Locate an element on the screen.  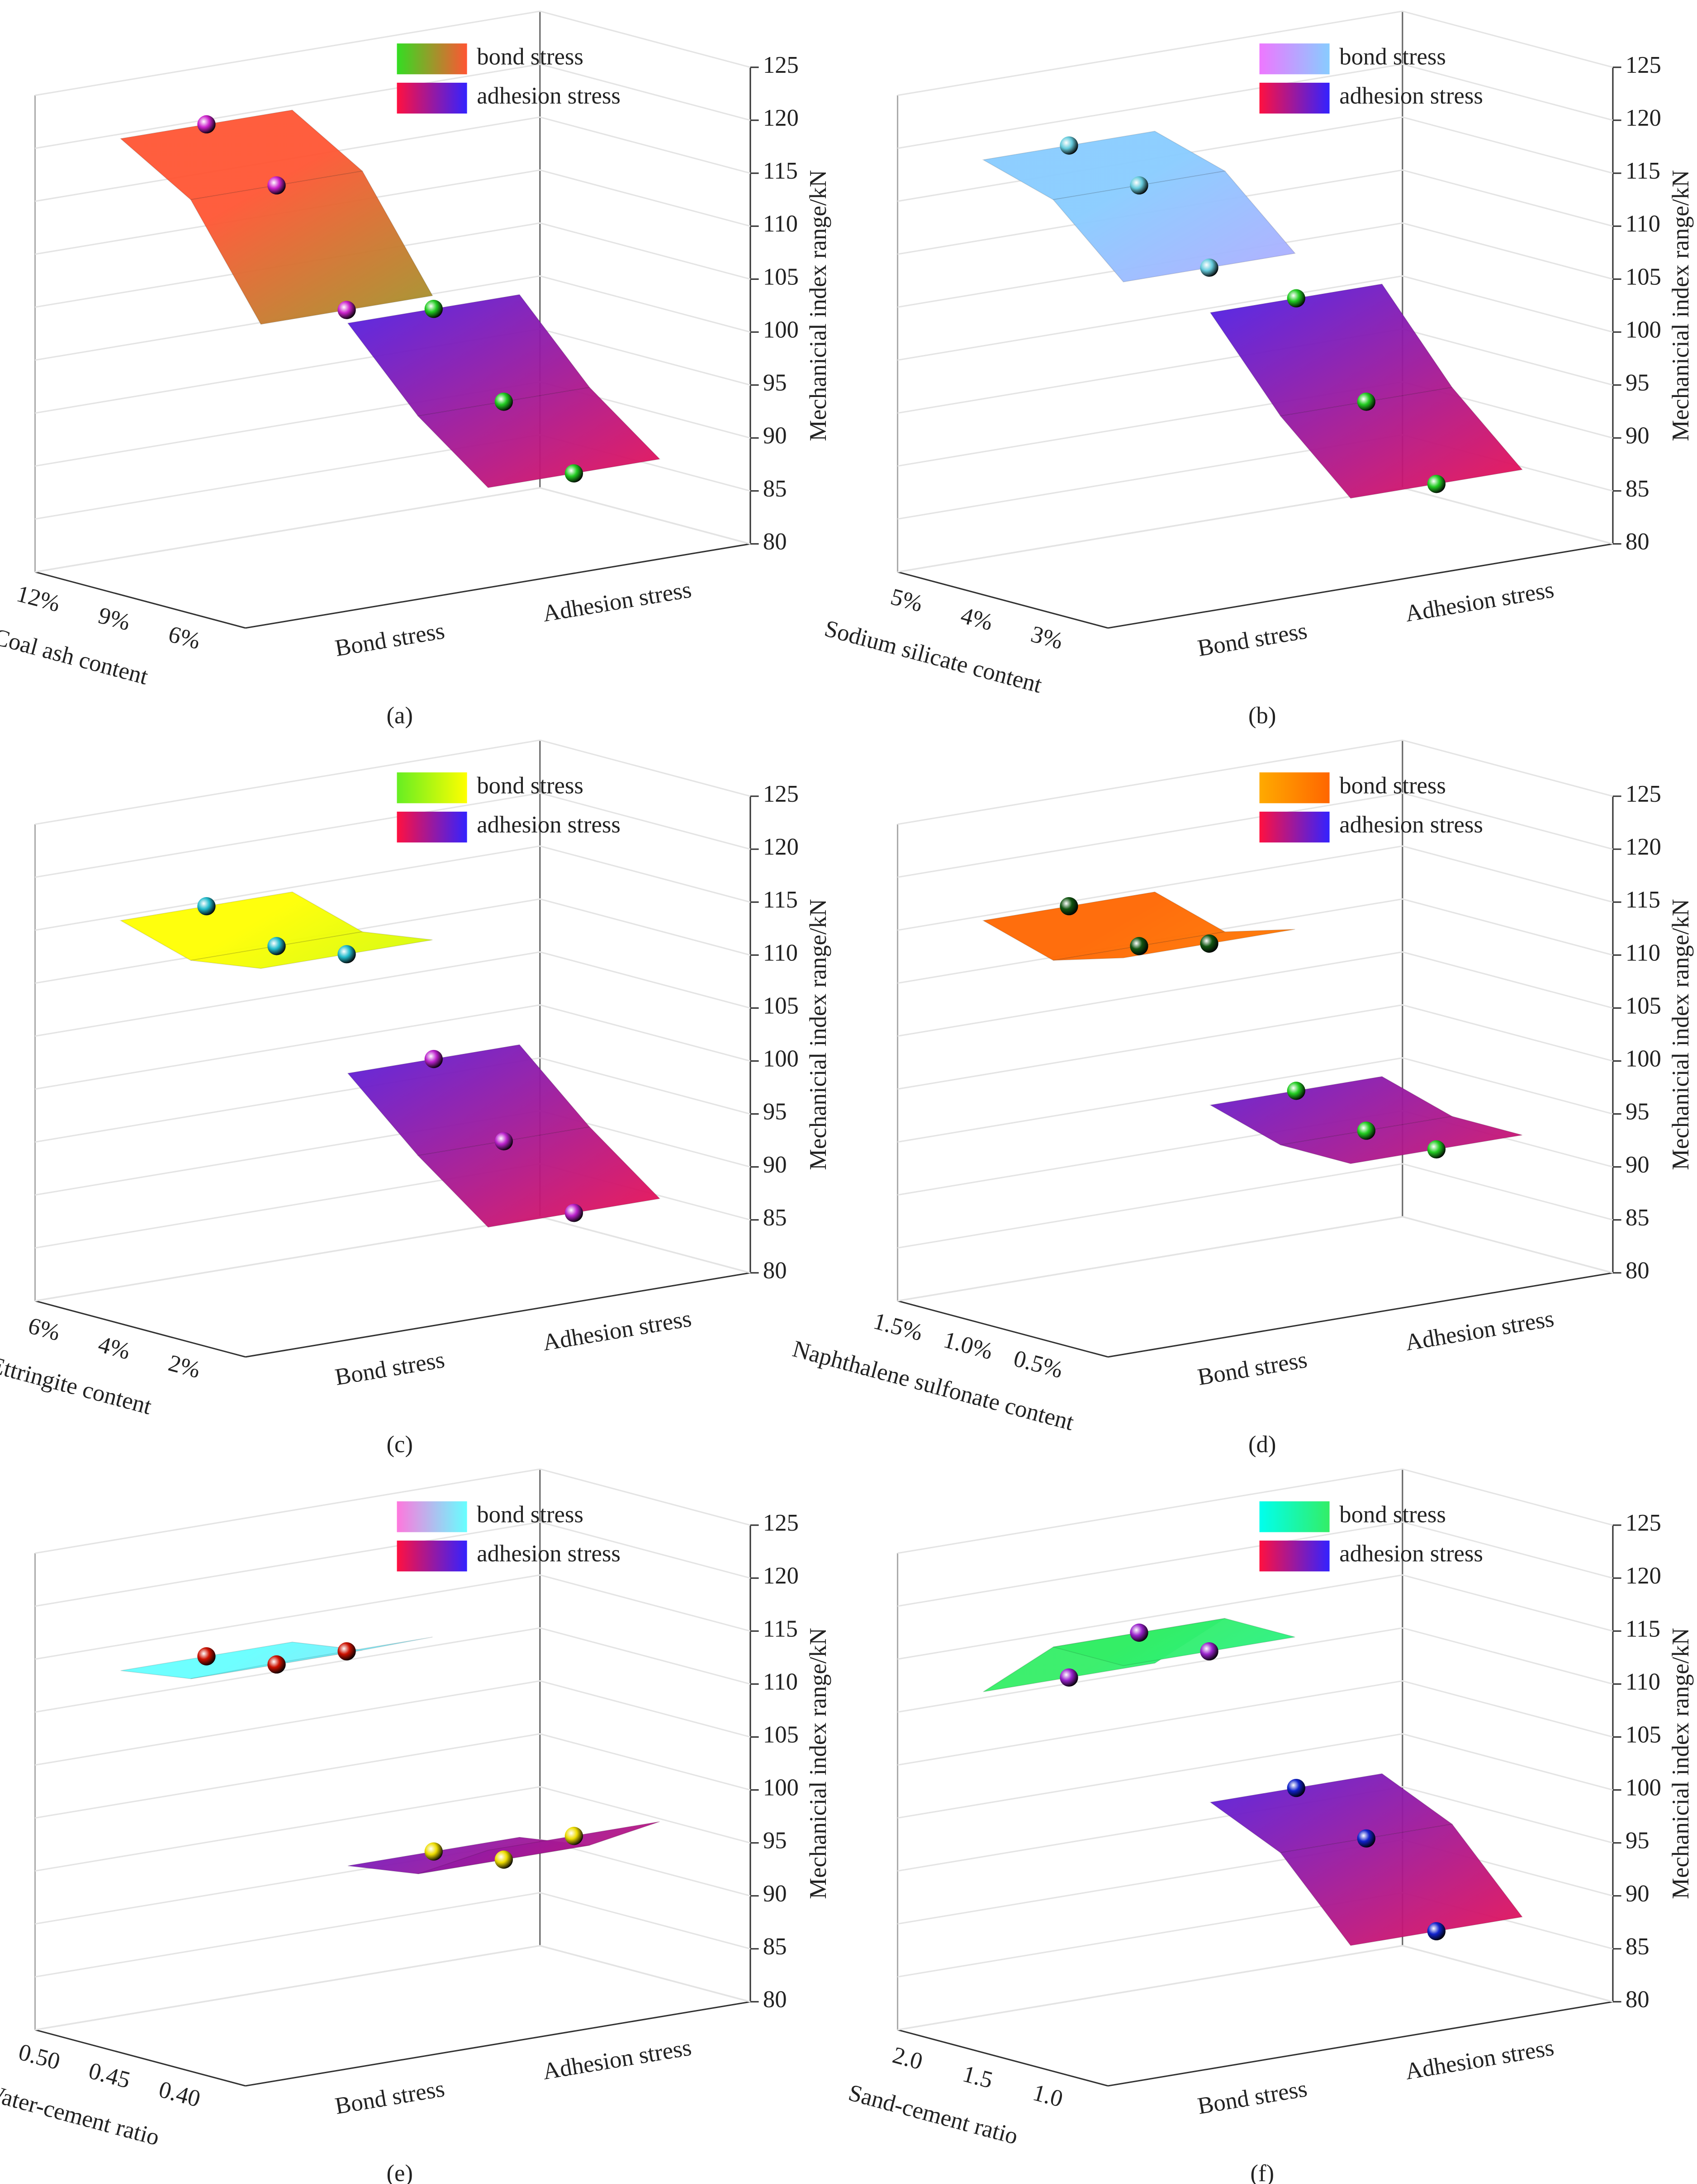
y-axis-label: Water-cement ratio is located at coordinates (81, 2115).